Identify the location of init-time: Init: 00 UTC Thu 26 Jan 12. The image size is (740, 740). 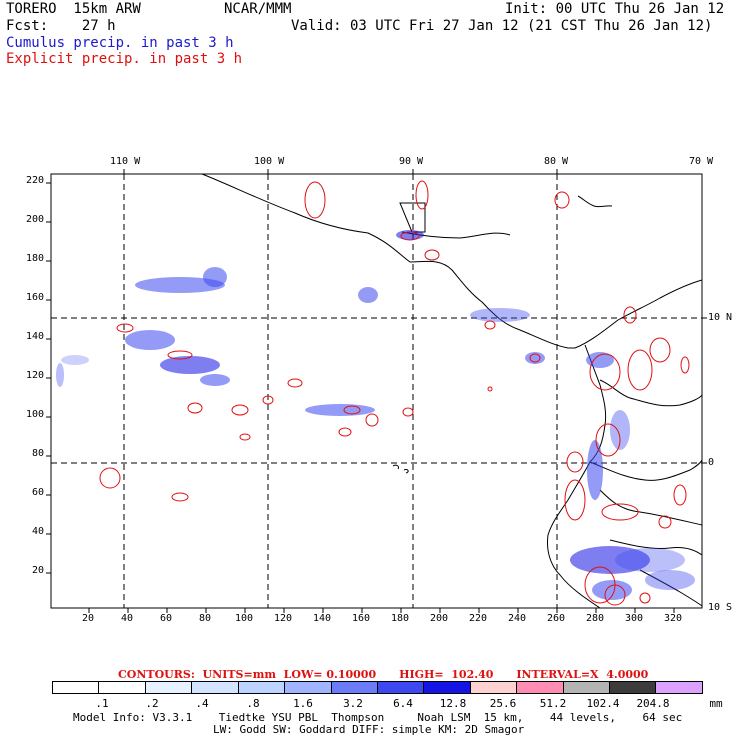
(615, 9).